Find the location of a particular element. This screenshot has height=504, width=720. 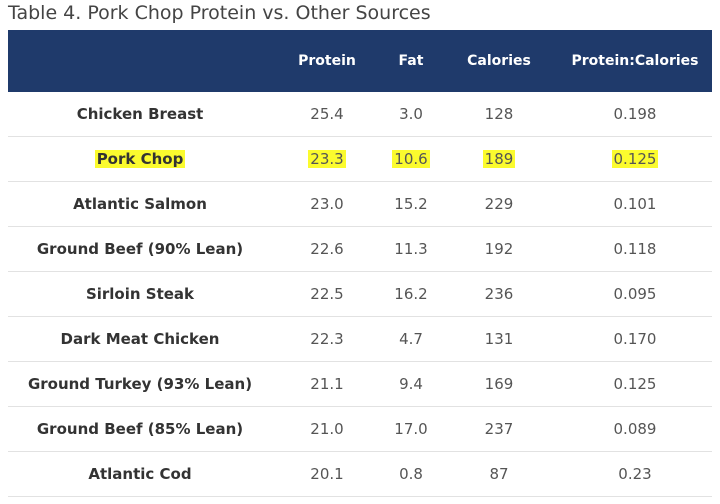

cell-text: 0.118 is located at coordinates (635, 249).